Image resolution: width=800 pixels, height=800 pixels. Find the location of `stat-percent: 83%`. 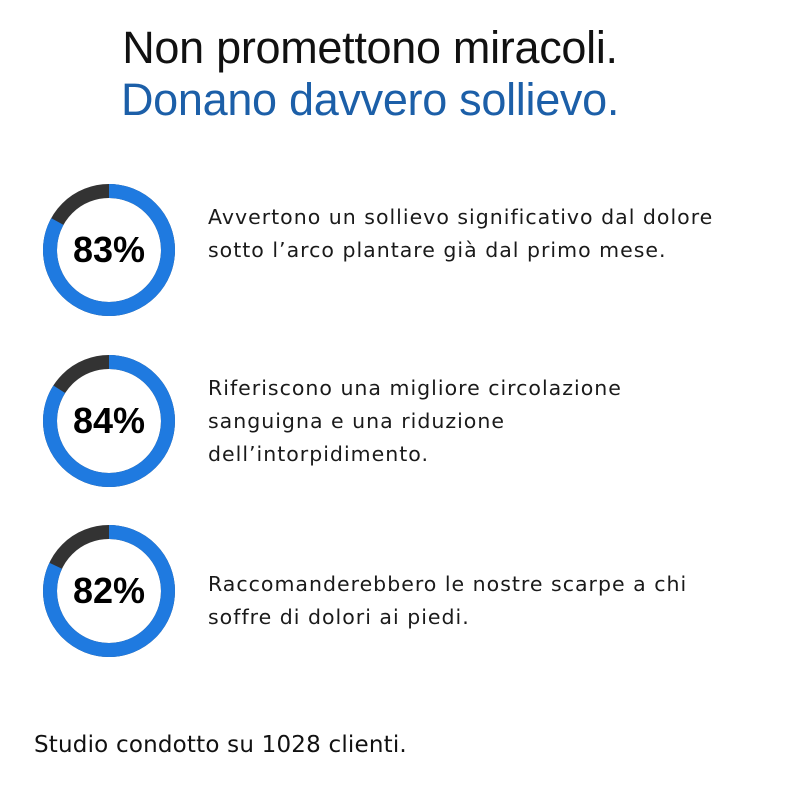

stat-percent: 83% is located at coordinates (109, 249).